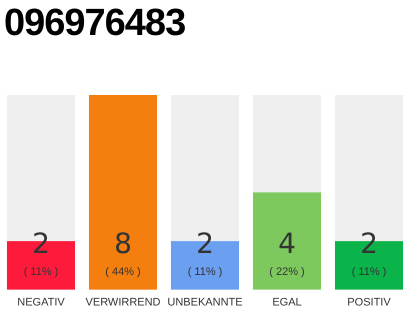 This screenshot has width=410, height=320. Describe the element at coordinates (287, 302) in the screenshot. I see `x-tick-label: EGAL` at that location.